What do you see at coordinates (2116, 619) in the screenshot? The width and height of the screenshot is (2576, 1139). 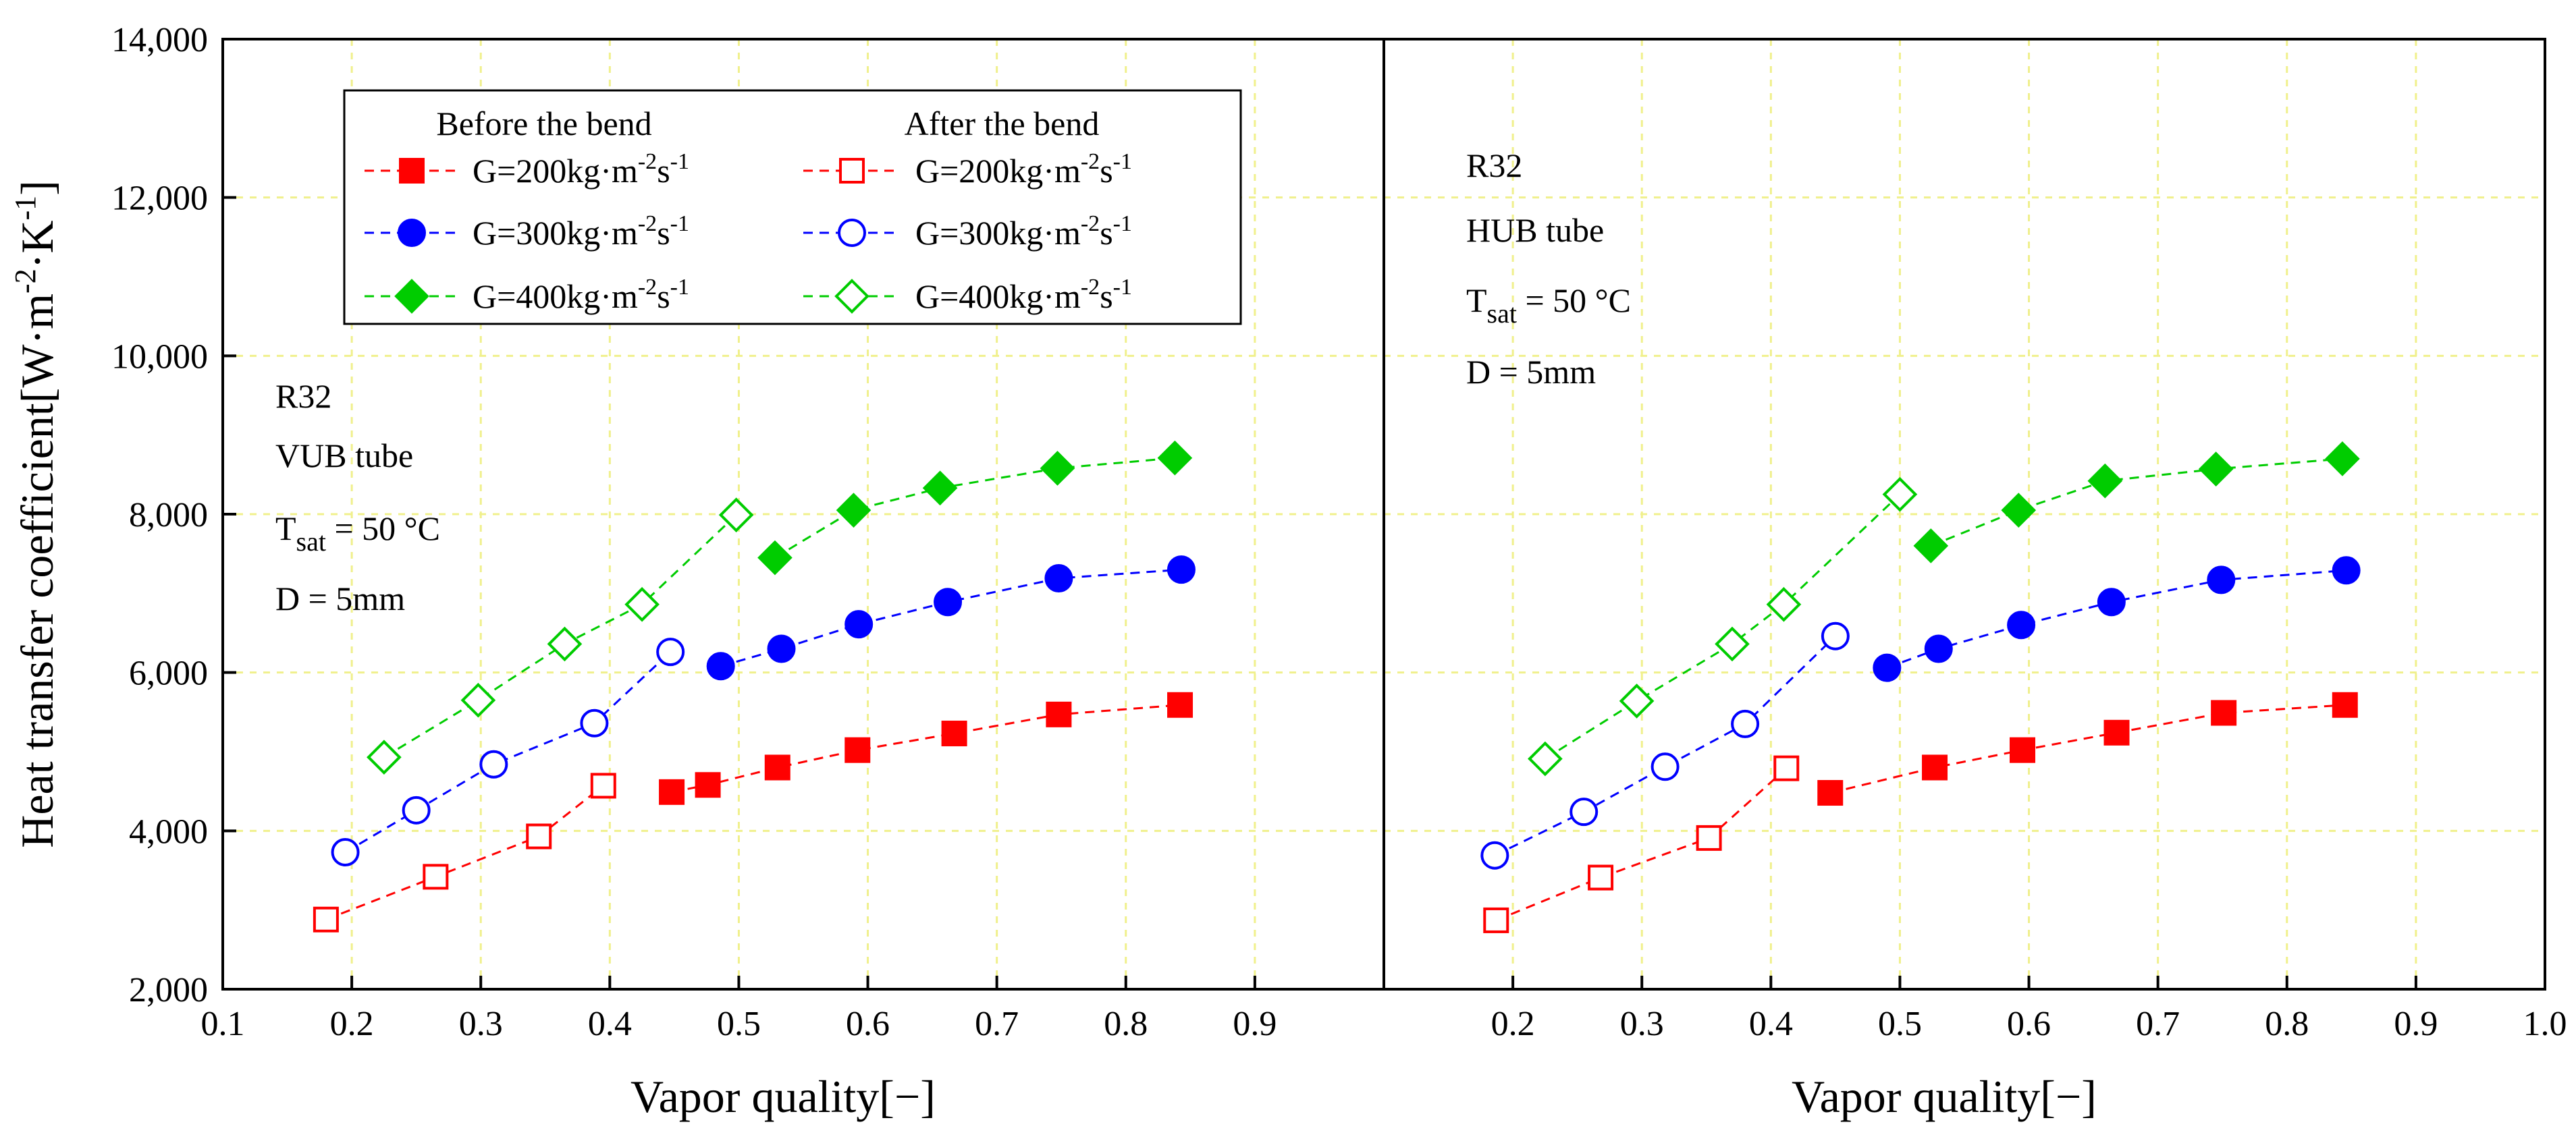 I see `series-line-g300-before` at bounding box center [2116, 619].